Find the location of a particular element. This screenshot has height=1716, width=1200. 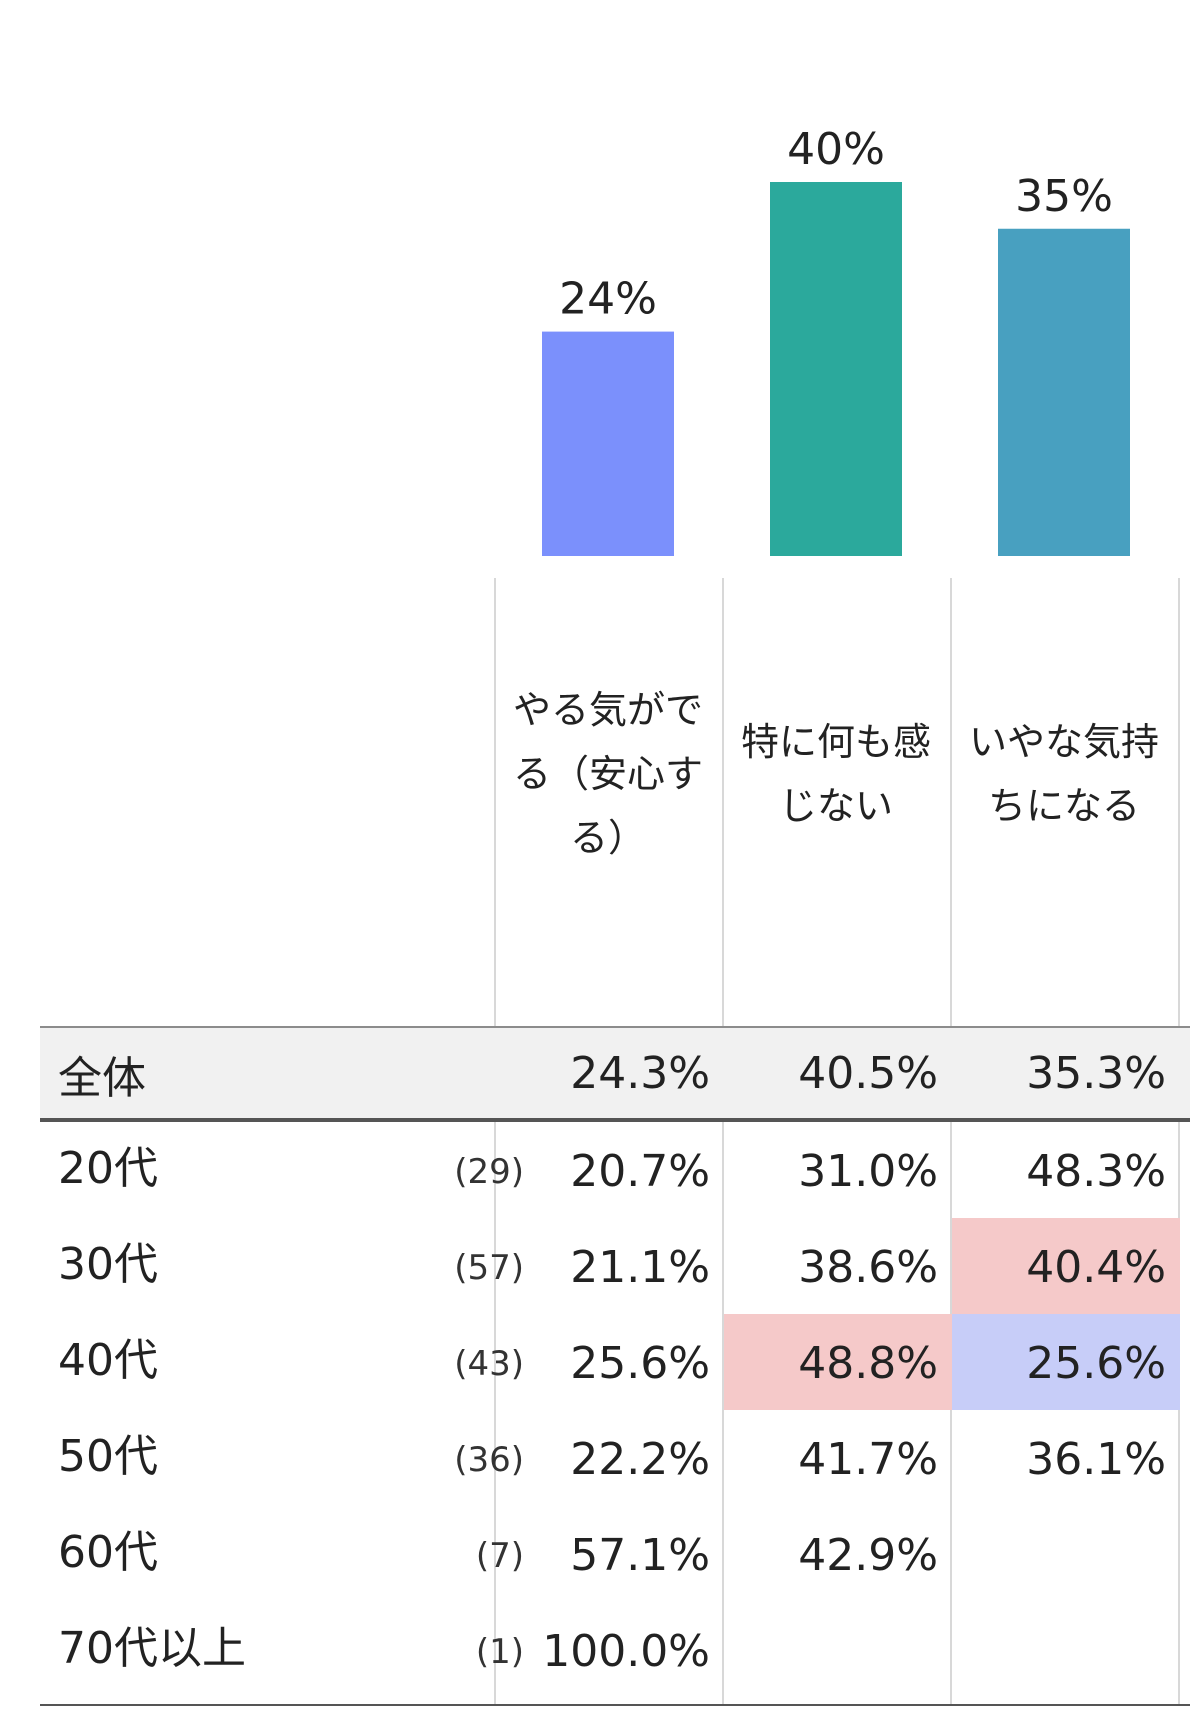

row-sample-size: (1) is located at coordinates (499, 1652).